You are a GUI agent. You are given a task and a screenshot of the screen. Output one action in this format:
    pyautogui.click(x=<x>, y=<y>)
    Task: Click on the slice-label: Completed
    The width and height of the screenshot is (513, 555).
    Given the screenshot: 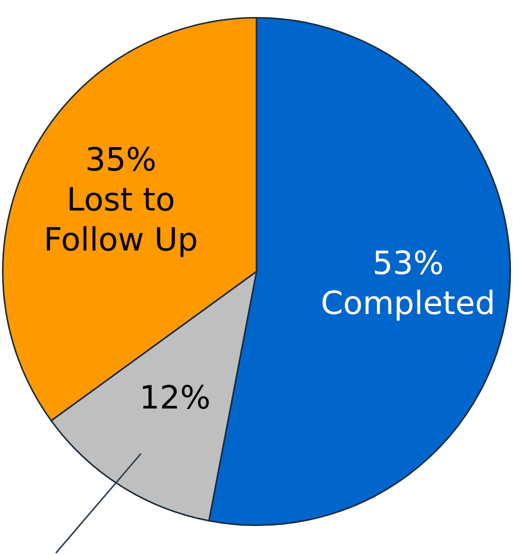 What is the action you would take?
    pyautogui.click(x=408, y=303)
    